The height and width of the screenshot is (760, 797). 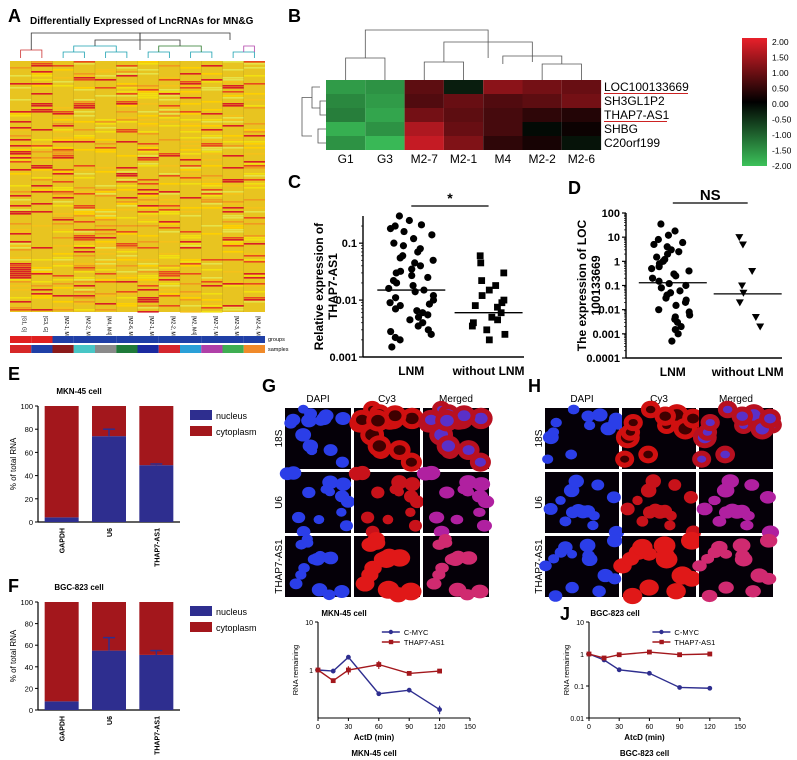 What do you see at coordinates (481, 418) in the screenshot?
I see `micro-merged-nucleus` at bounding box center [481, 418].